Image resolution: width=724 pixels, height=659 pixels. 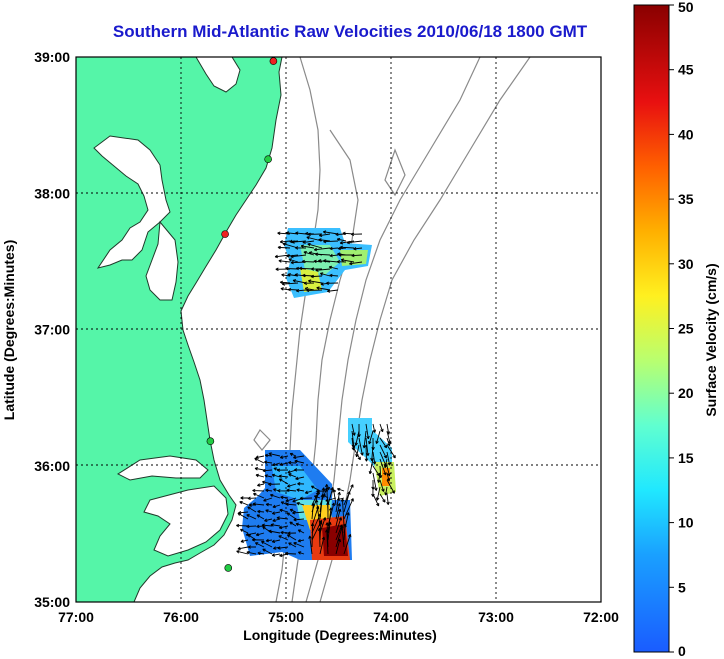 What do you see at coordinates (181, 617) in the screenshot?
I see `x-tick-label: 76:00` at bounding box center [181, 617].